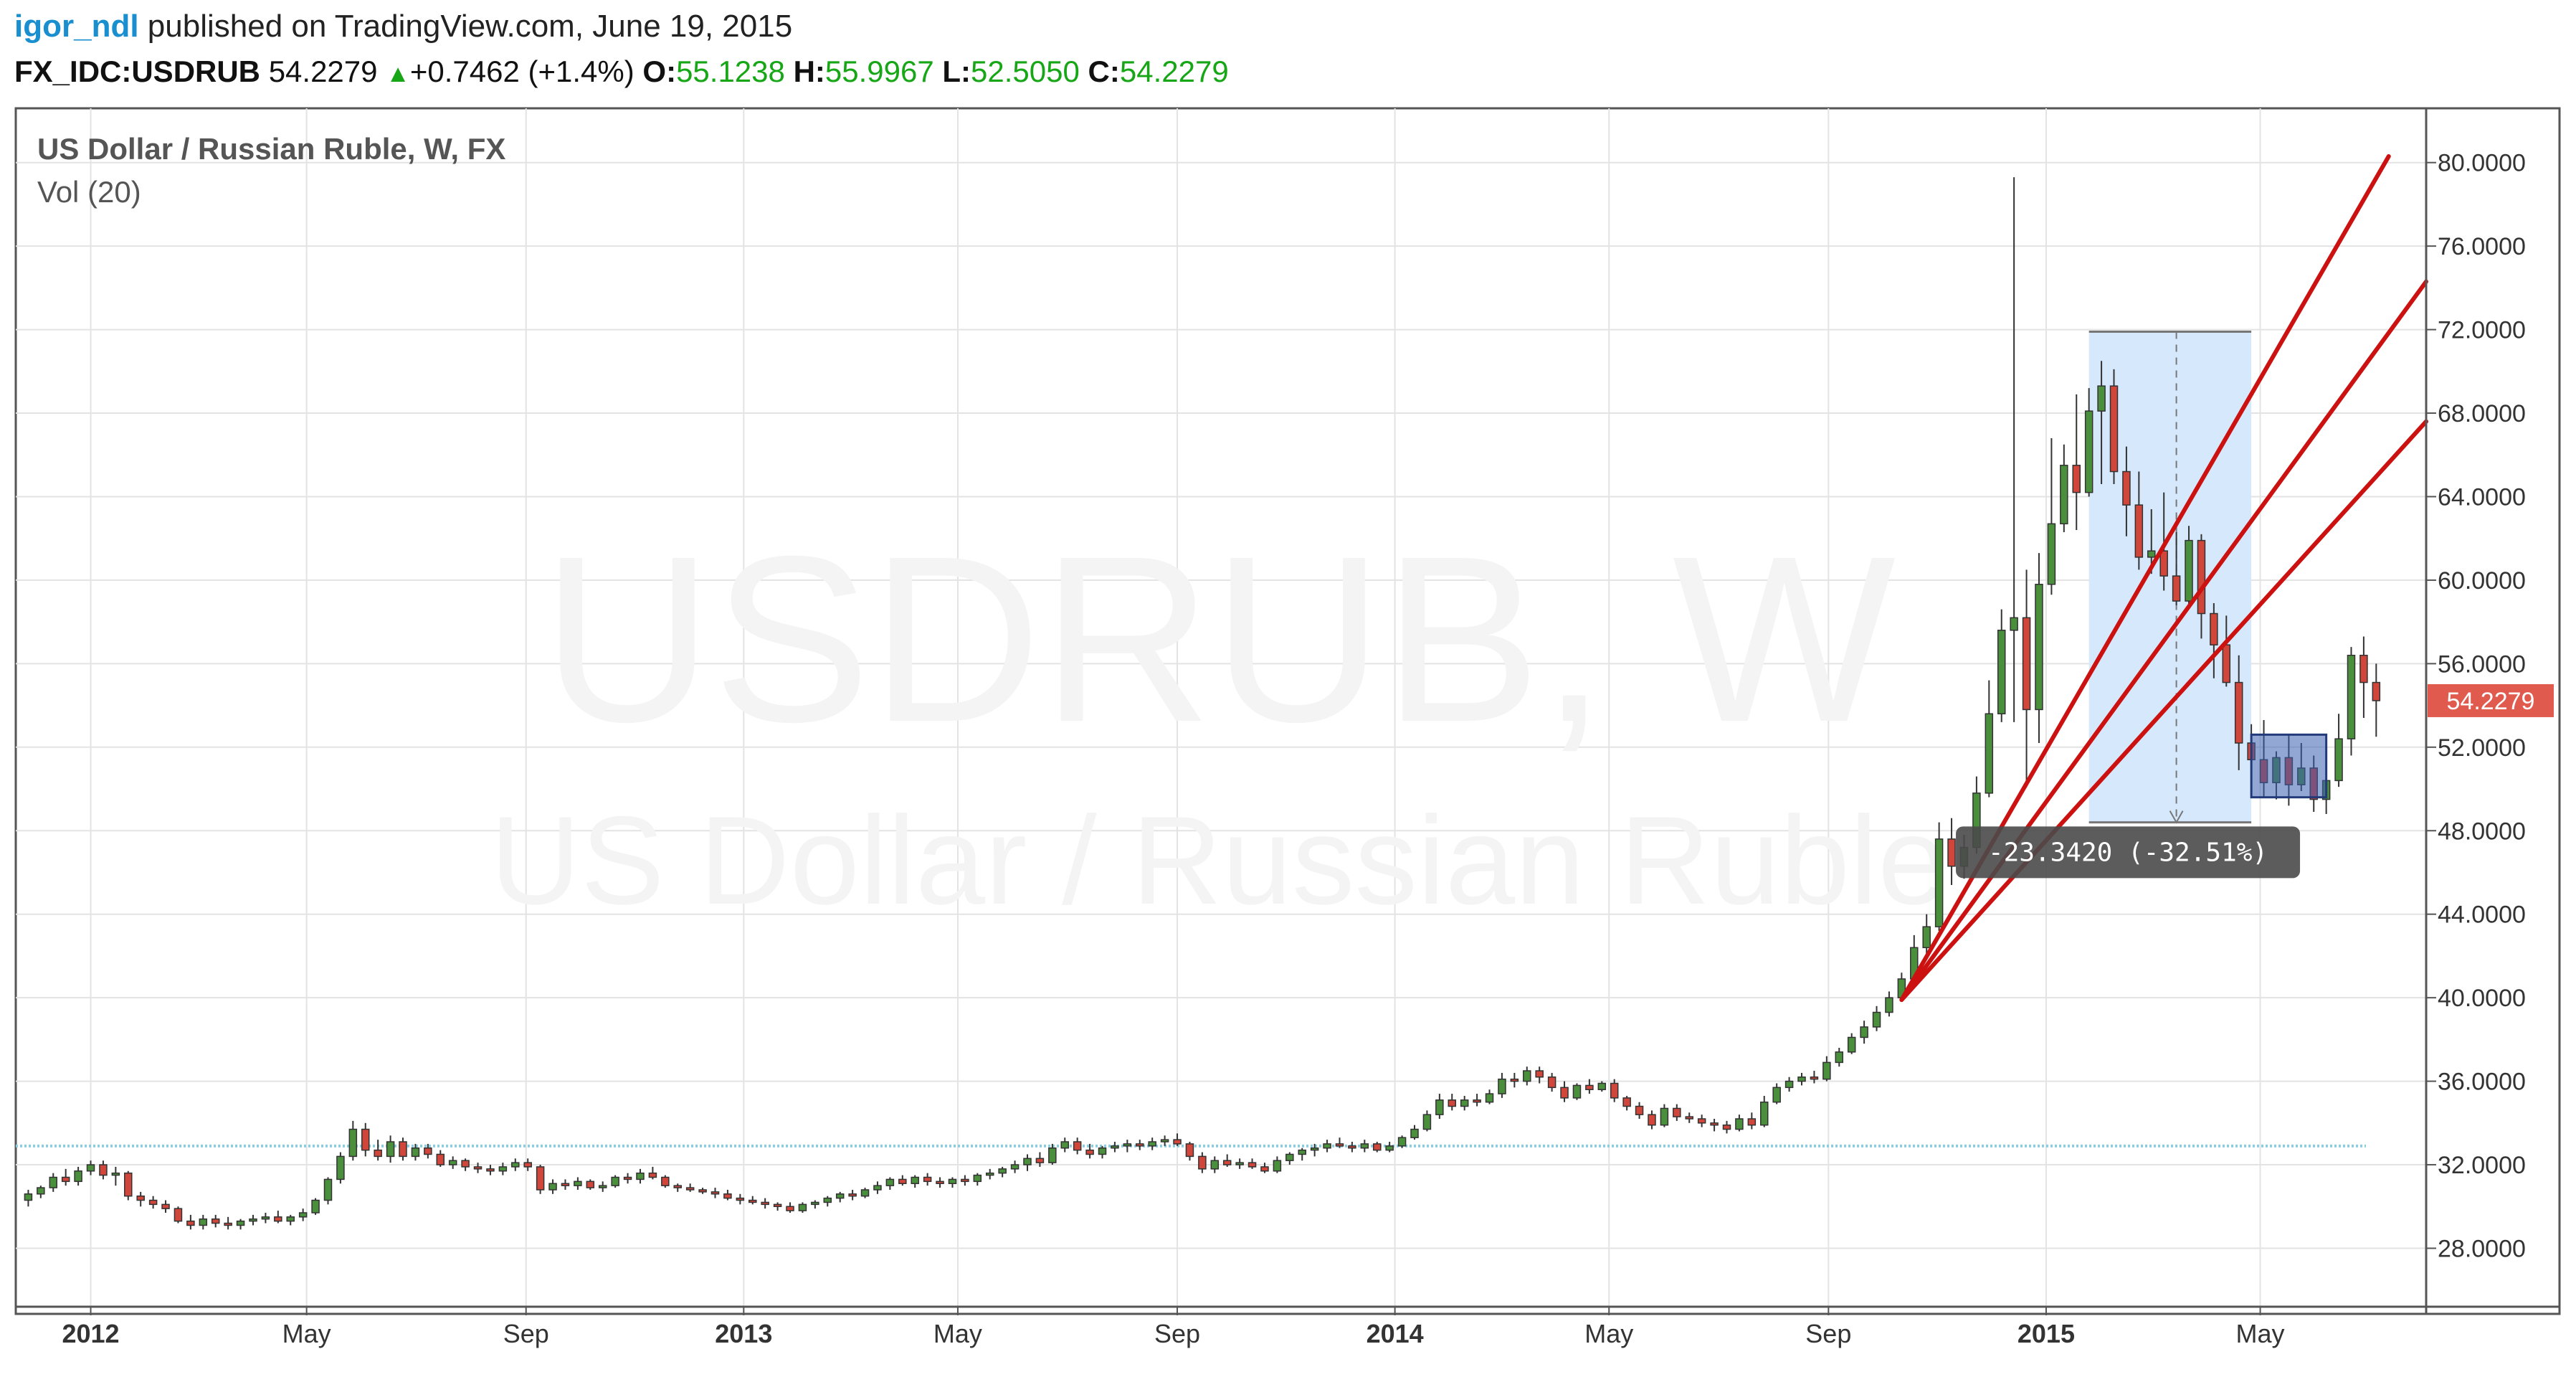 The width and height of the screenshot is (2576, 1377). Describe the element at coordinates (76, 26) in the screenshot. I see `author-link: igor_ndl` at that location.